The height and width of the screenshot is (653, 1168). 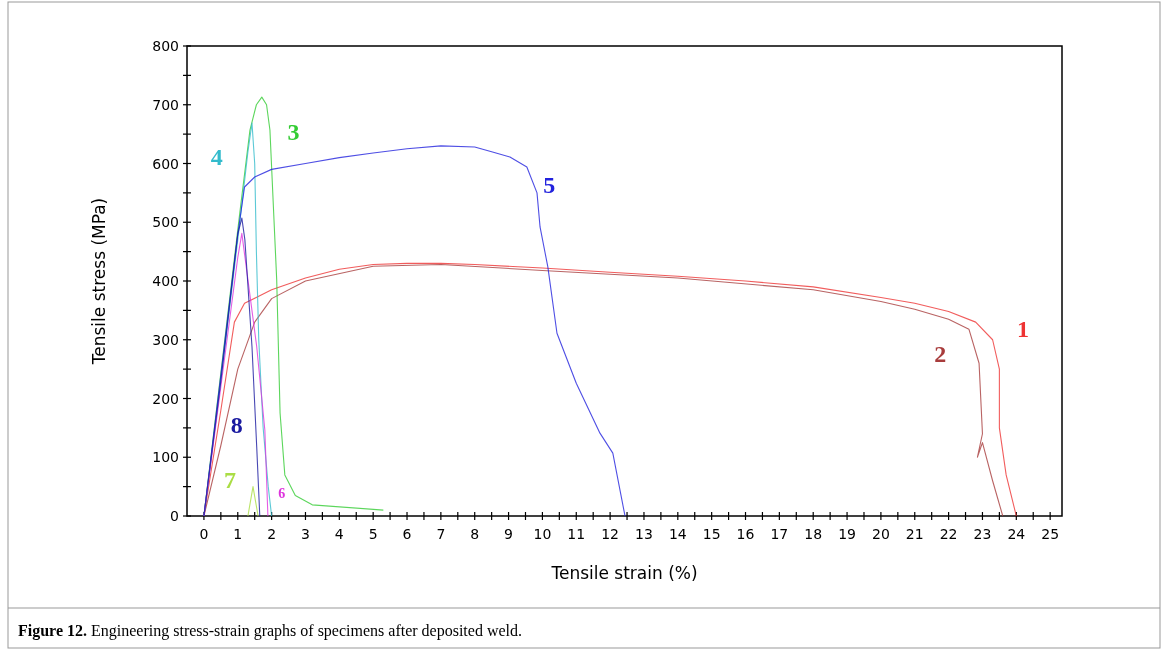 What do you see at coordinates (174, 516) in the screenshot?
I see `y-tick-label: 0` at bounding box center [174, 516].